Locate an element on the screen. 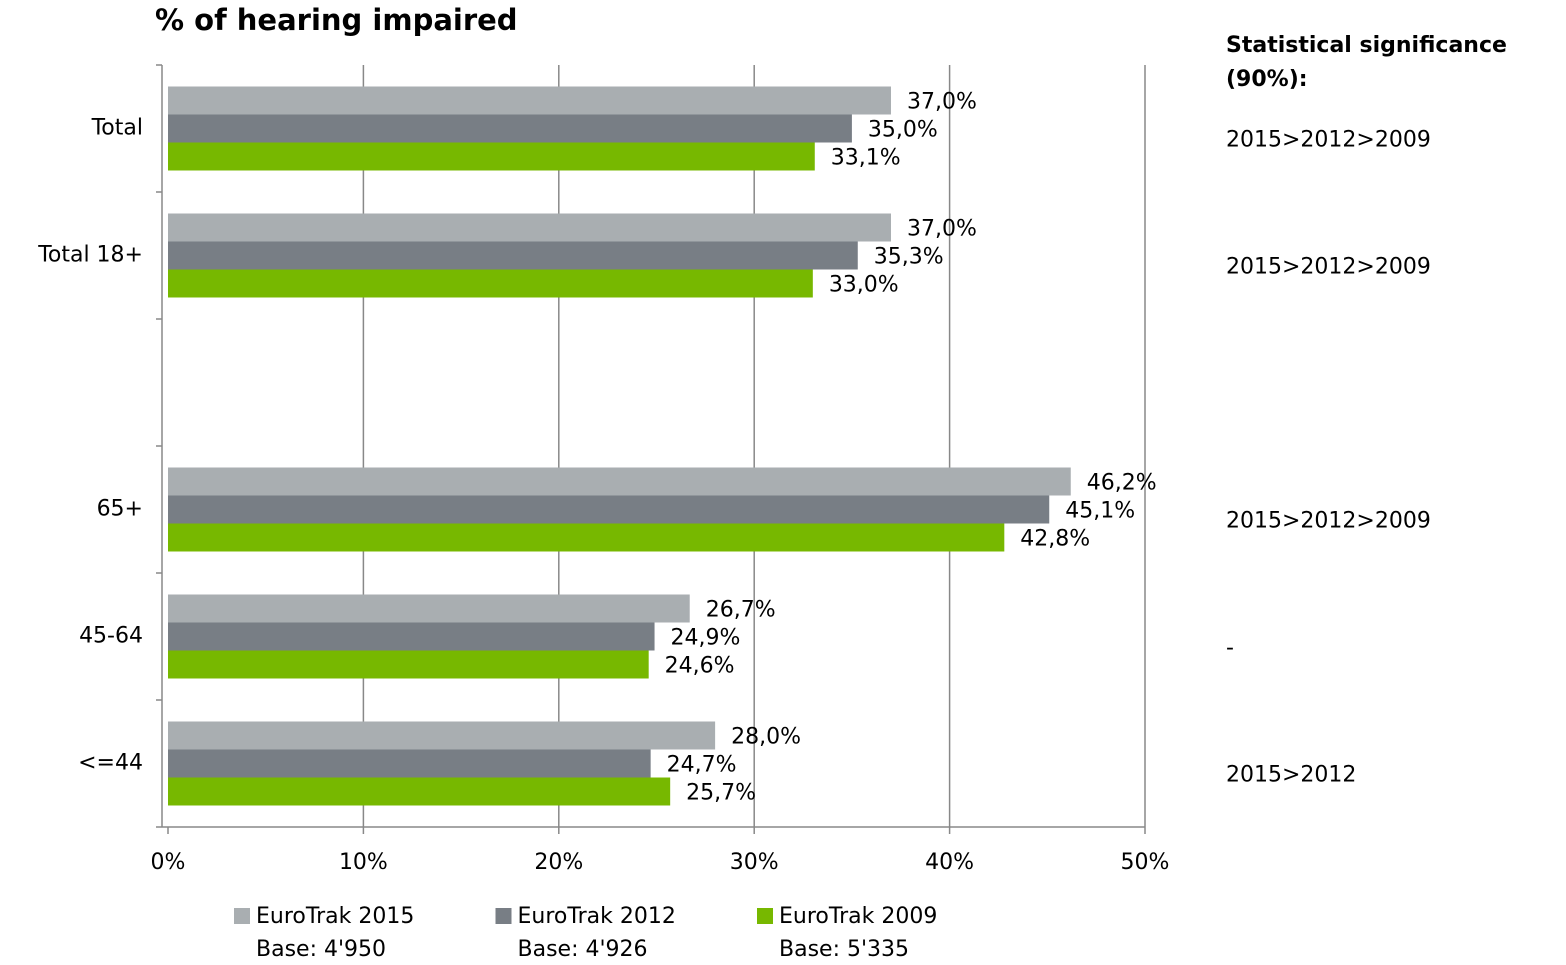  y-tick-label: <=44 is located at coordinates (110, 763).